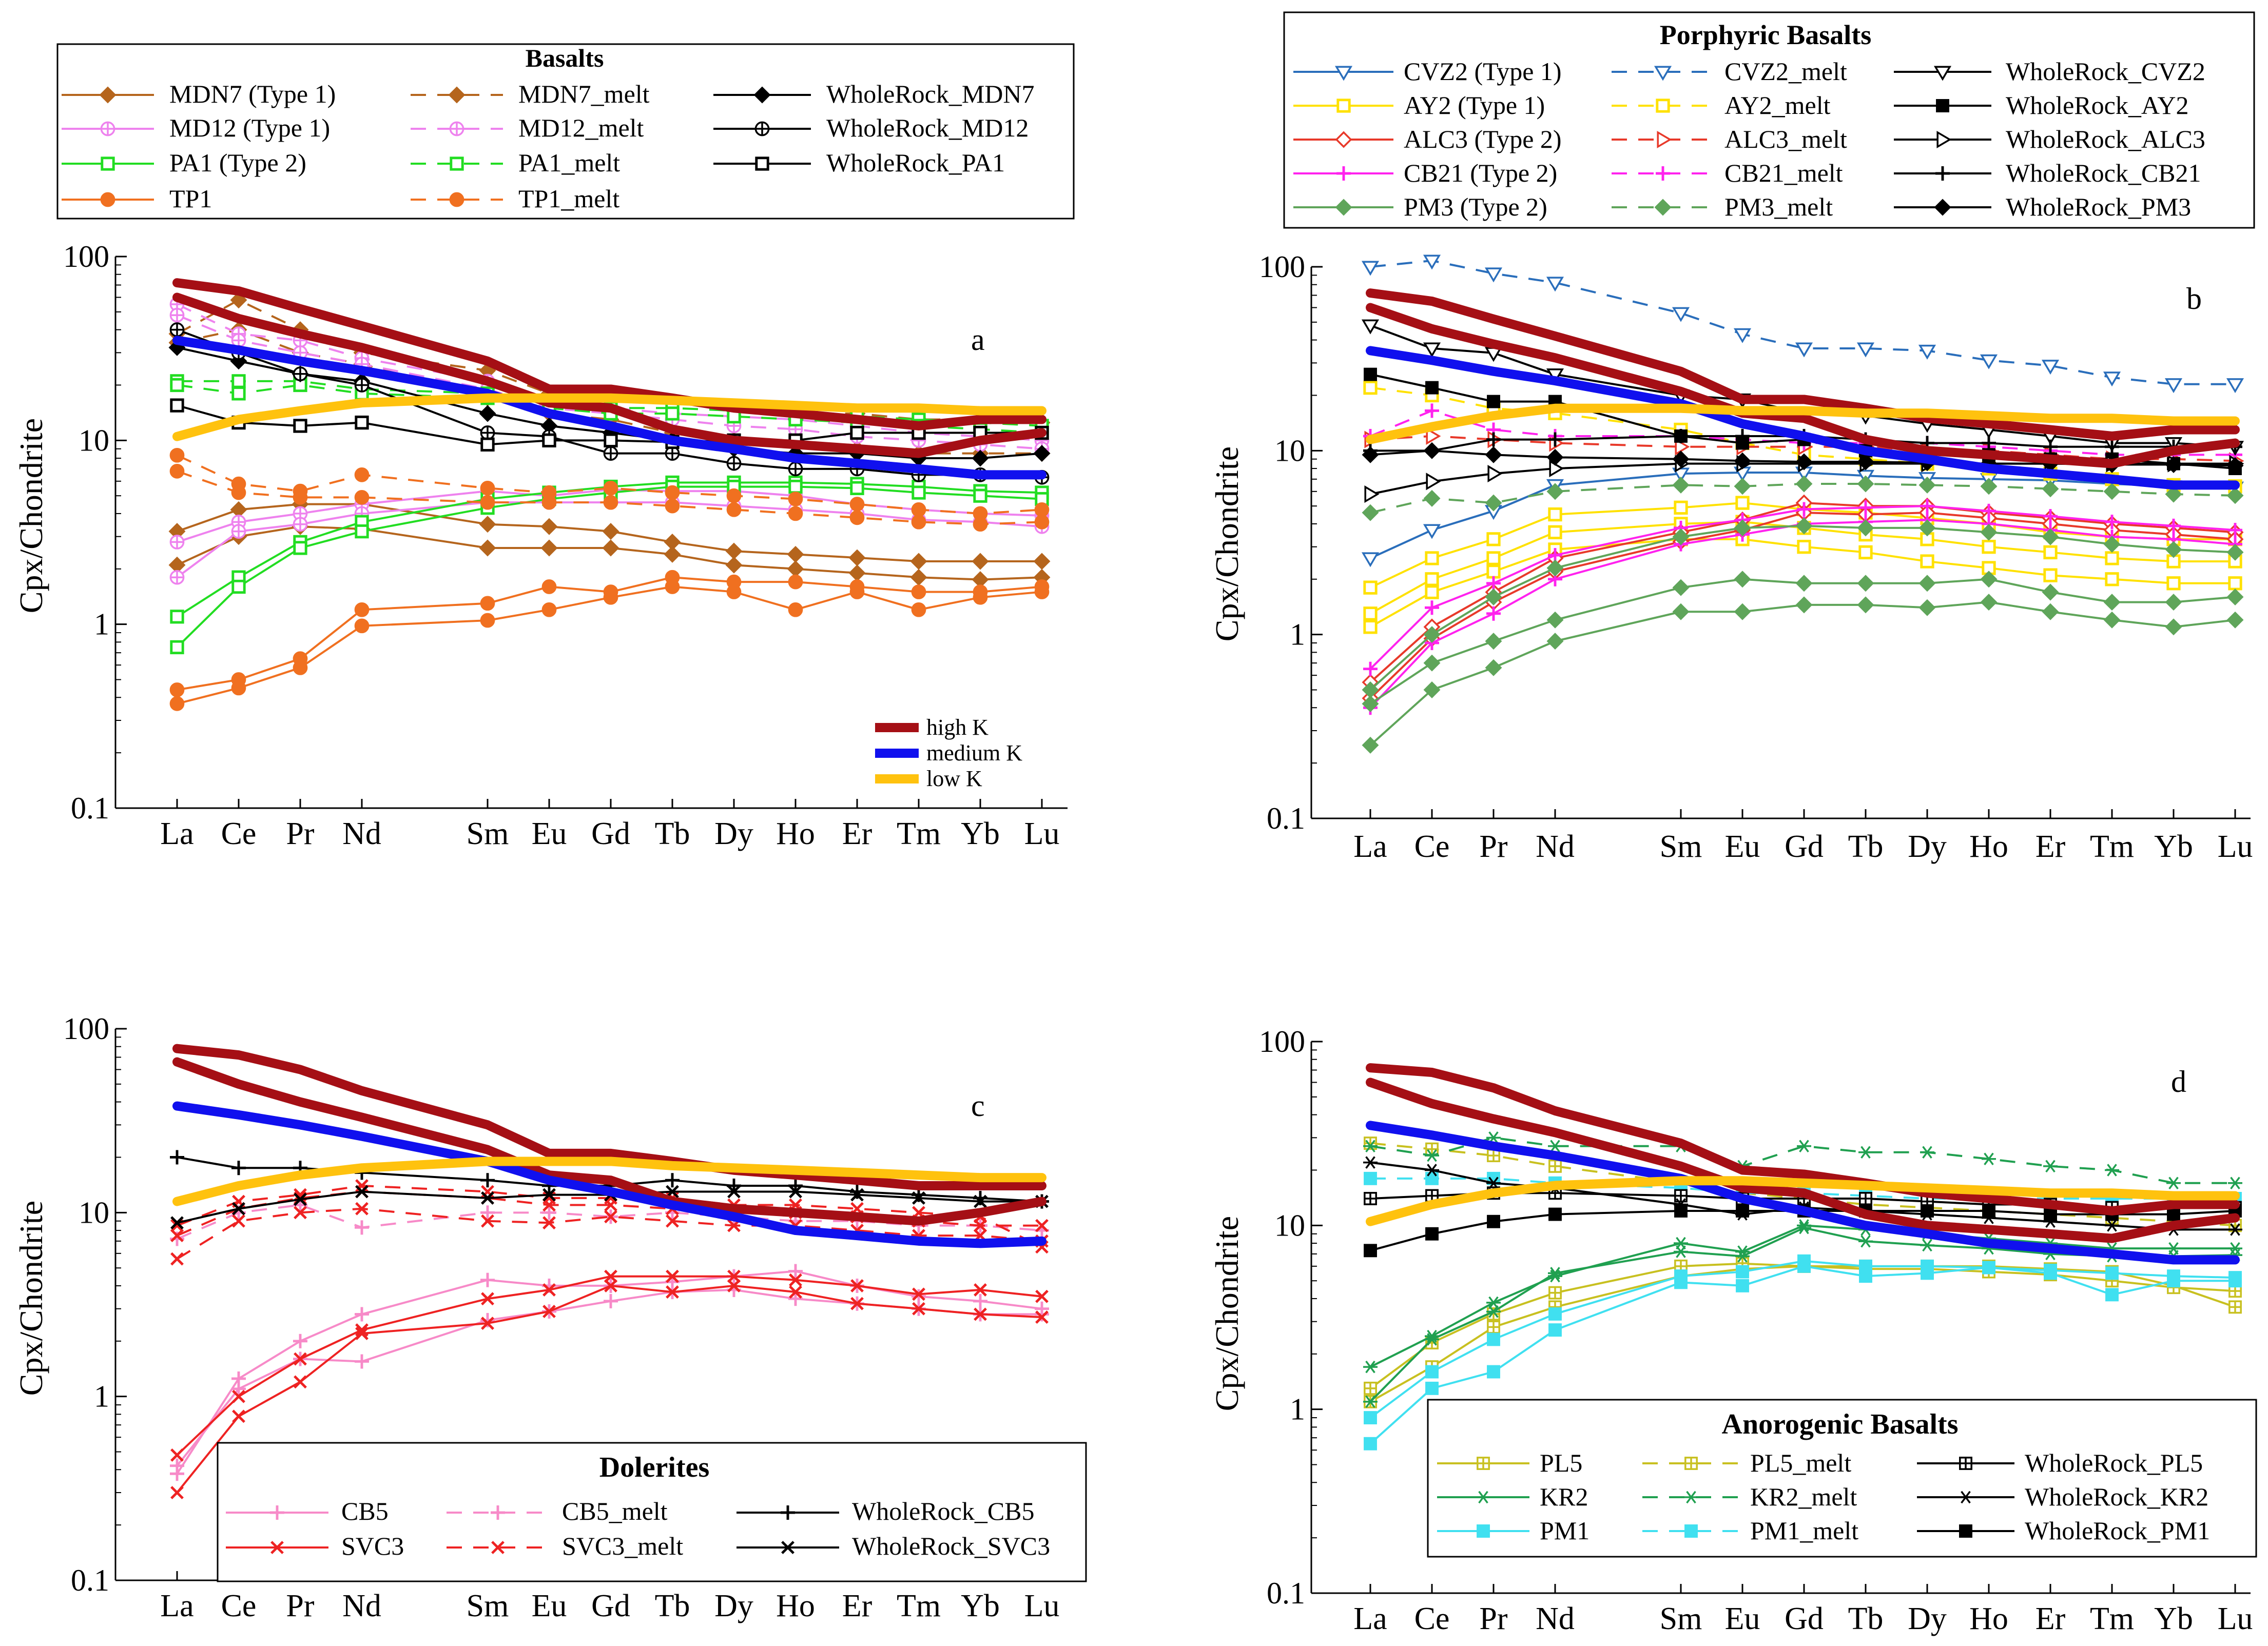  What do you see at coordinates (457, 95) in the screenshot?
I see `marker-diamond` at bounding box center [457, 95].